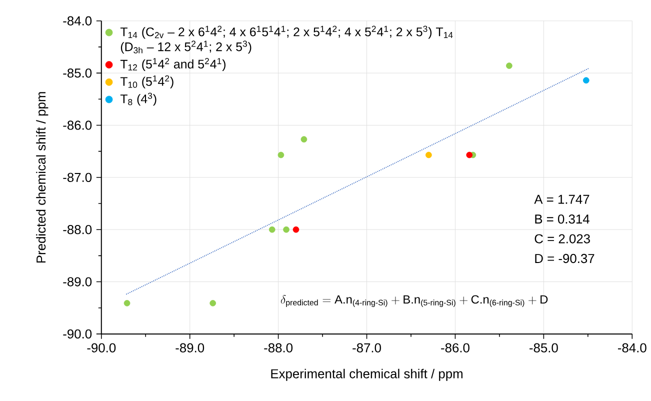 Image resolution: width=651 pixels, height=401 pixels. I want to click on y-tick-label: -90.0, so click(77, 334).